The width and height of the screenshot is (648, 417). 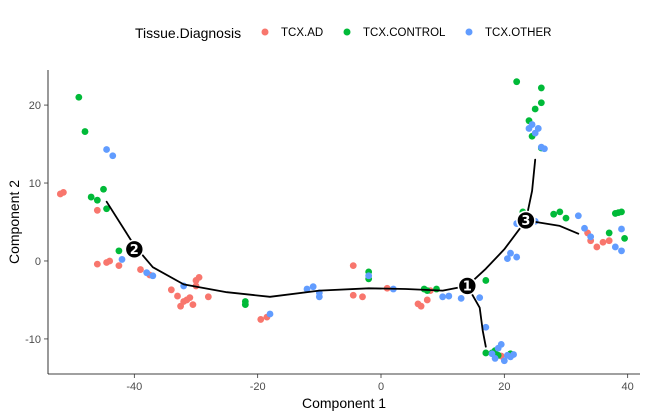 I want to click on y-tick-label: 10, so click(x=35, y=184).